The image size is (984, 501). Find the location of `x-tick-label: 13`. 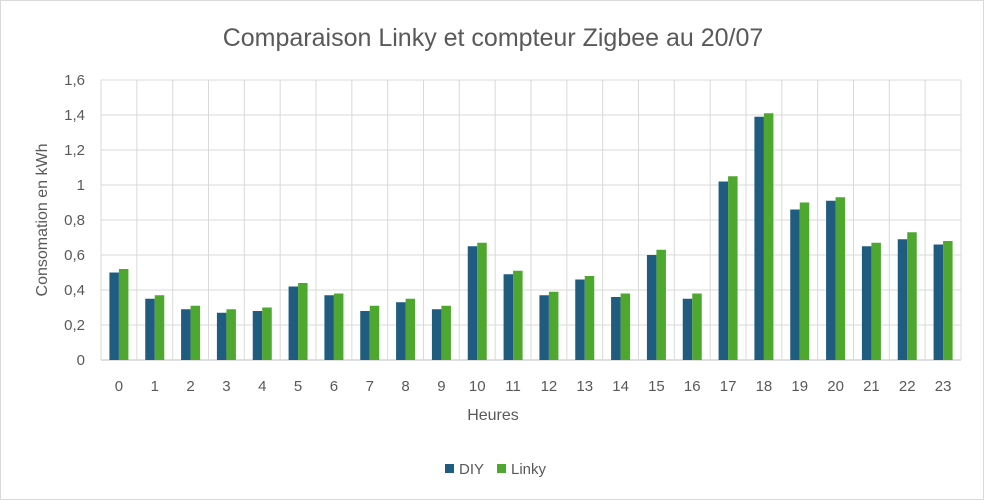

x-tick-label: 13 is located at coordinates (584, 386).